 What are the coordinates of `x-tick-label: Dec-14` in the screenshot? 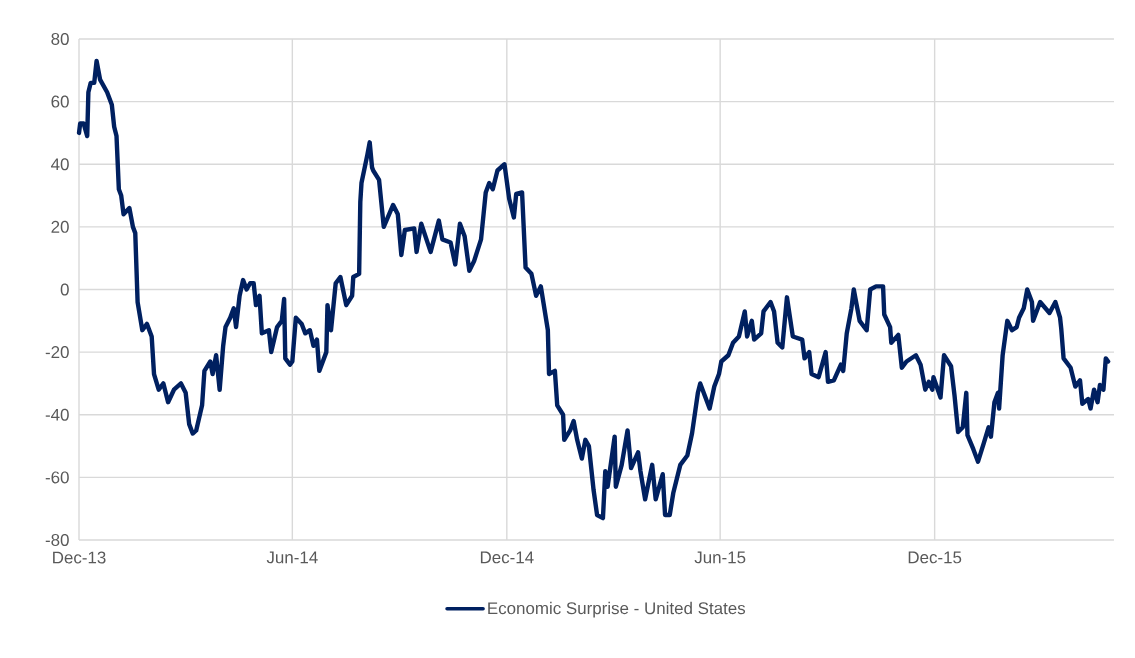 It's located at (507, 557).